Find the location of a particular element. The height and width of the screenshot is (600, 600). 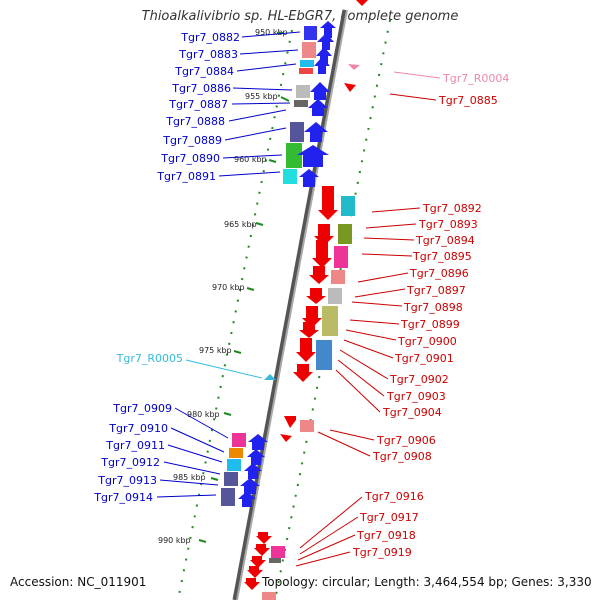

gene-label-0884: Tgr7_0884 is located at coordinates (204, 71).